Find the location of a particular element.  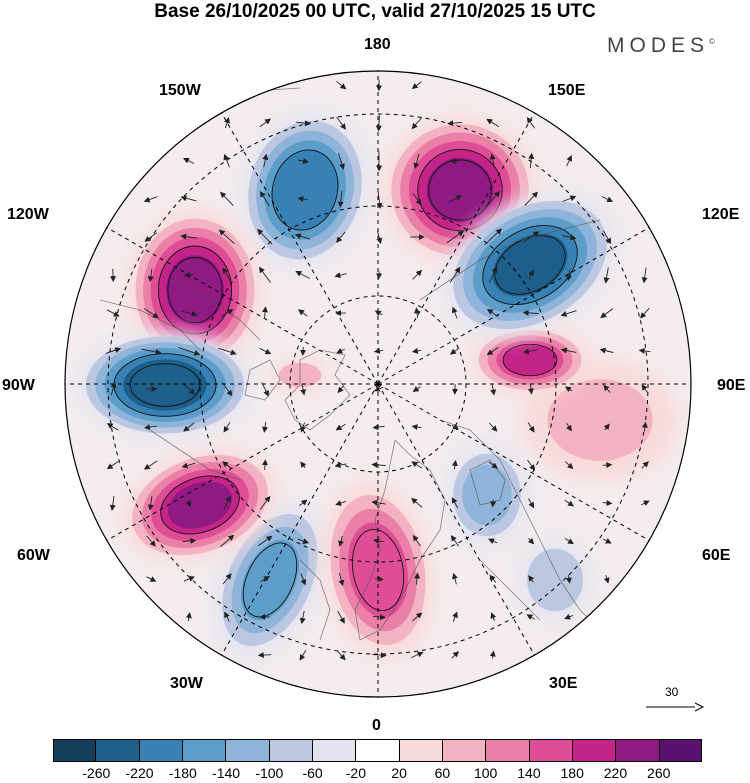

colorbar-tick-label: -140 is located at coordinates (226, 773).